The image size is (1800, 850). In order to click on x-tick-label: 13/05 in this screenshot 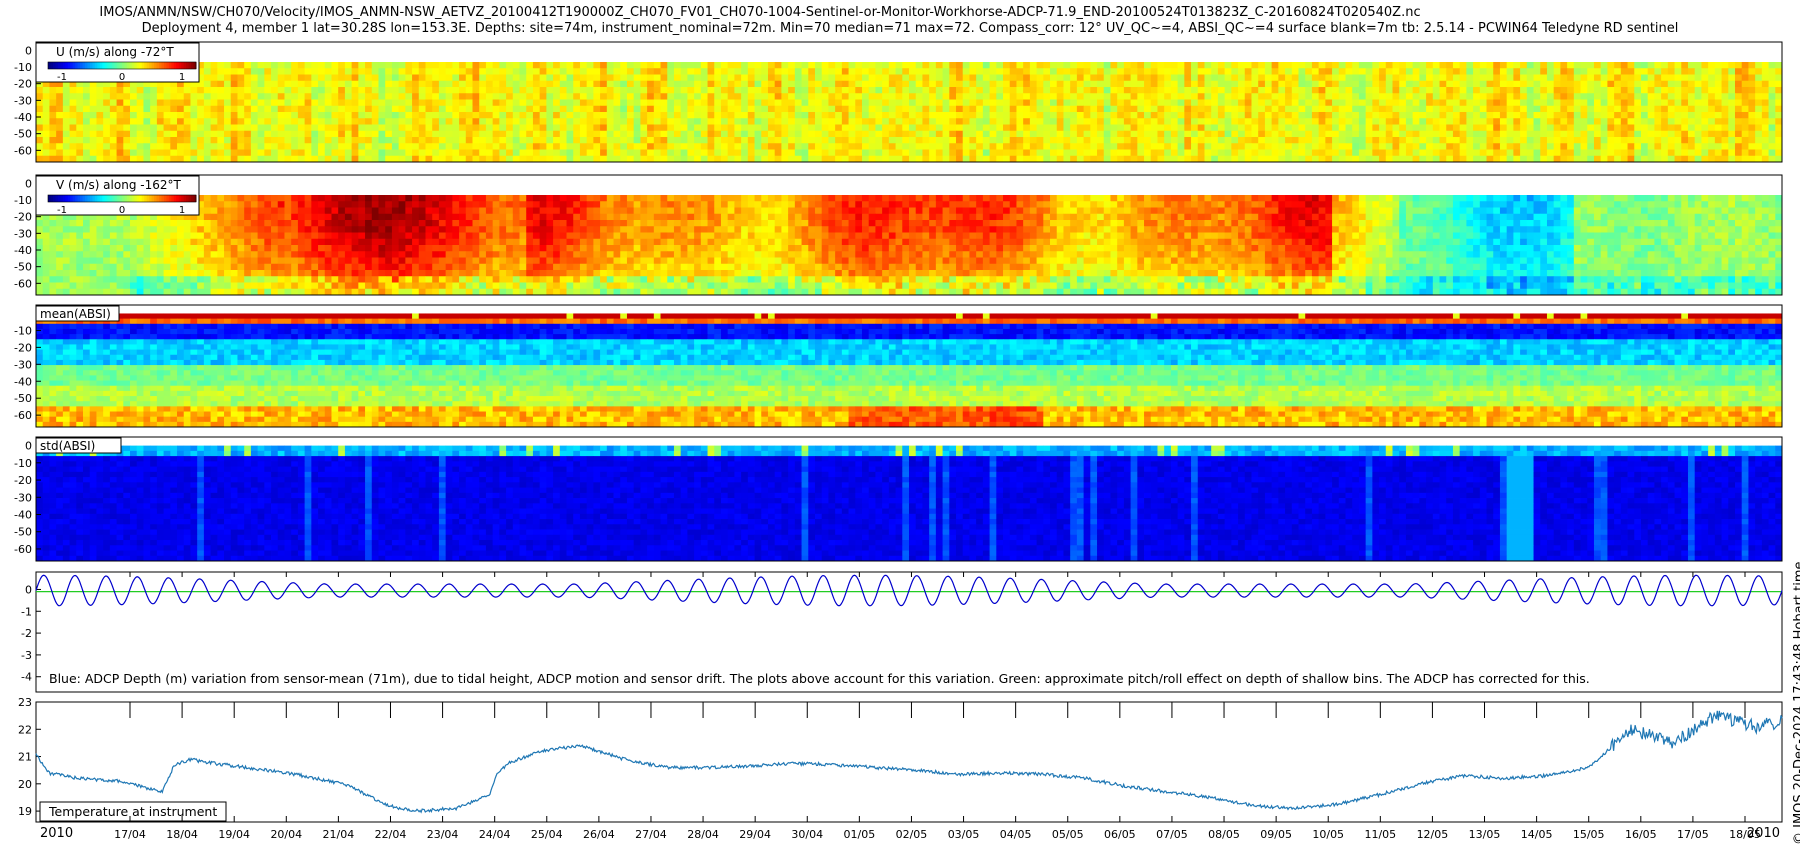, I will do `click(1485, 834)`.